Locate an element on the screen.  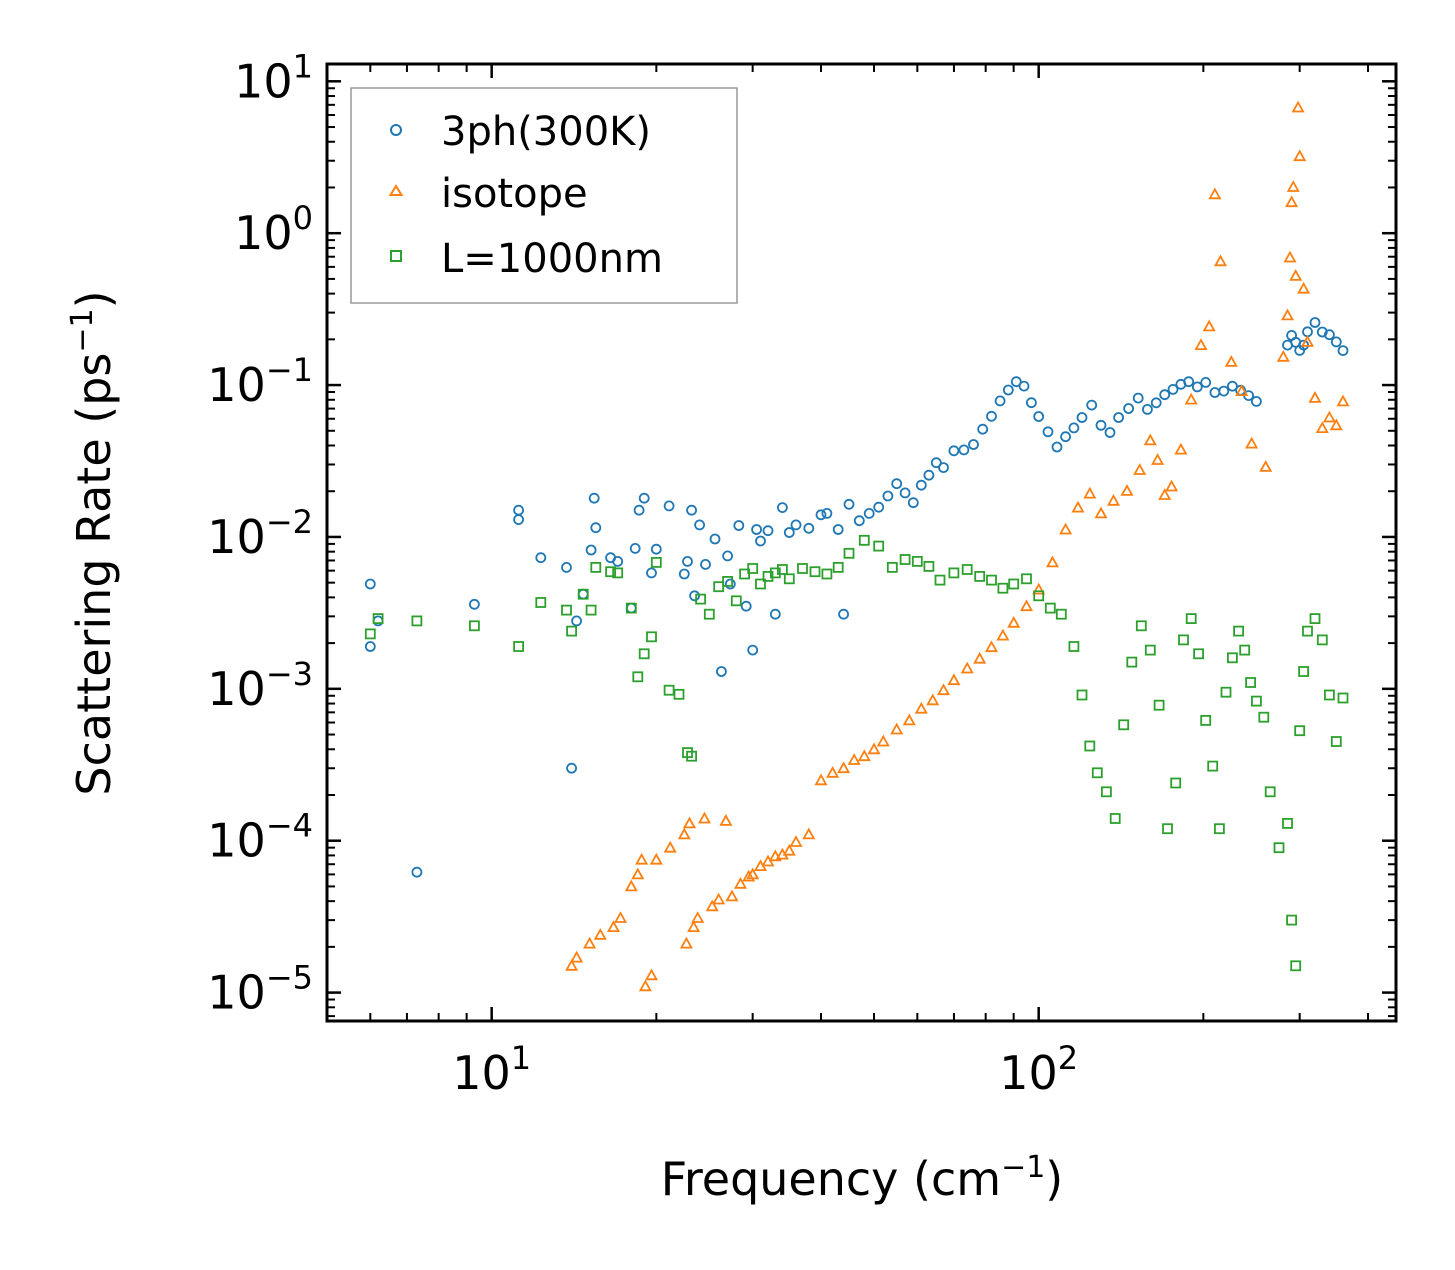
y-tick-label: 10⁰ is located at coordinates (273, 229).